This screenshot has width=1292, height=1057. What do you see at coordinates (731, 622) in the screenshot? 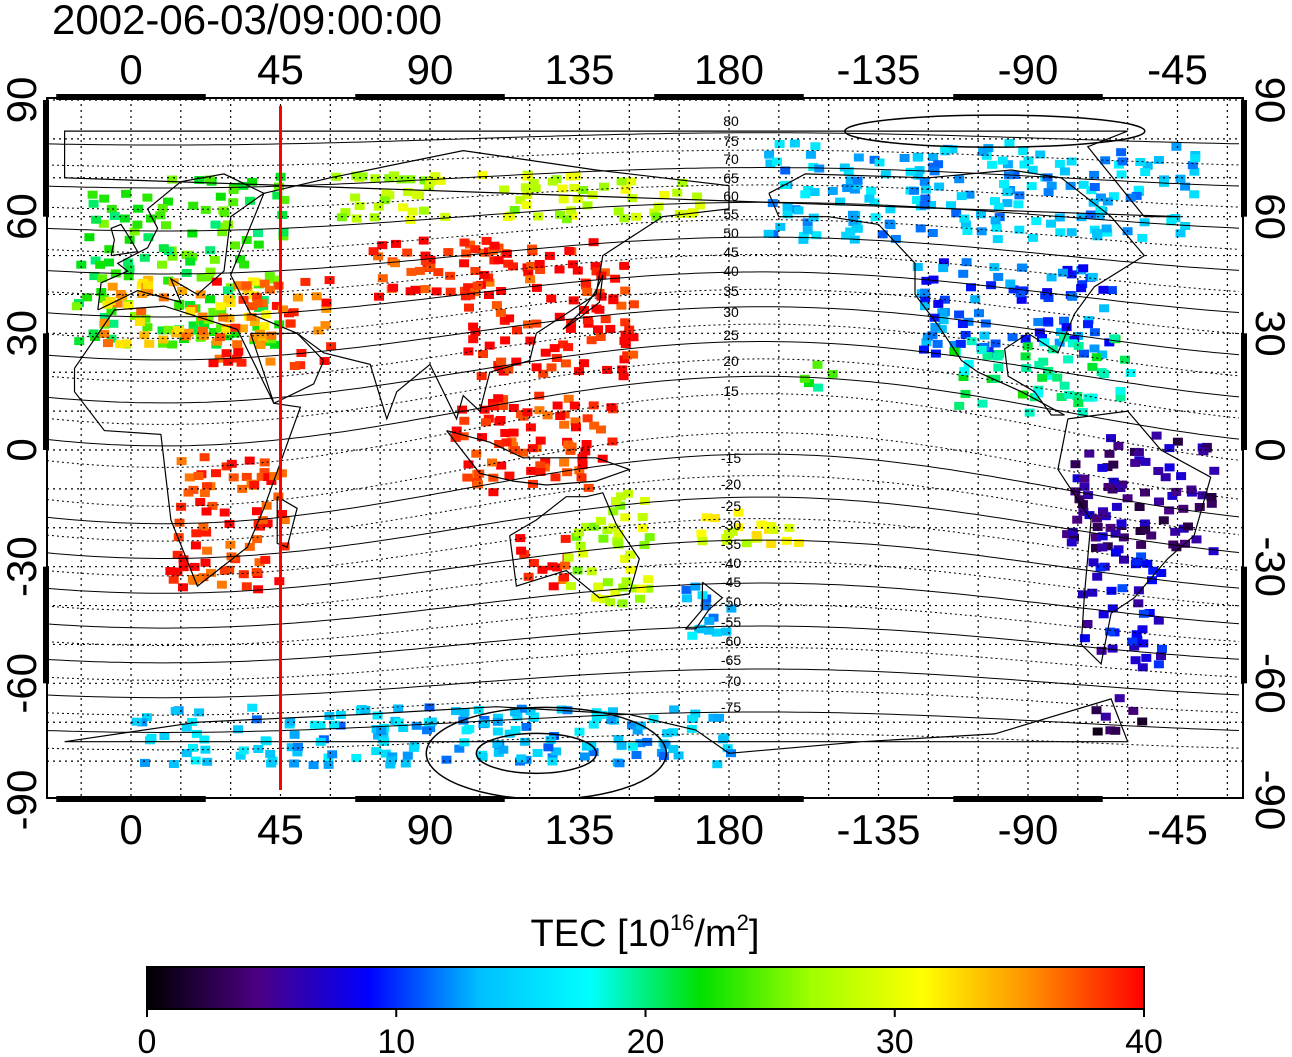
I see `contour-label: -55` at bounding box center [731, 622].